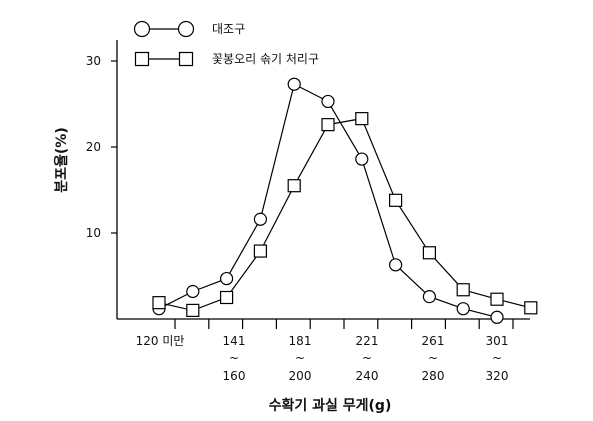 This screenshot has width=593, height=421. I want to click on legend-label-control: 대조구, so click(228, 29).